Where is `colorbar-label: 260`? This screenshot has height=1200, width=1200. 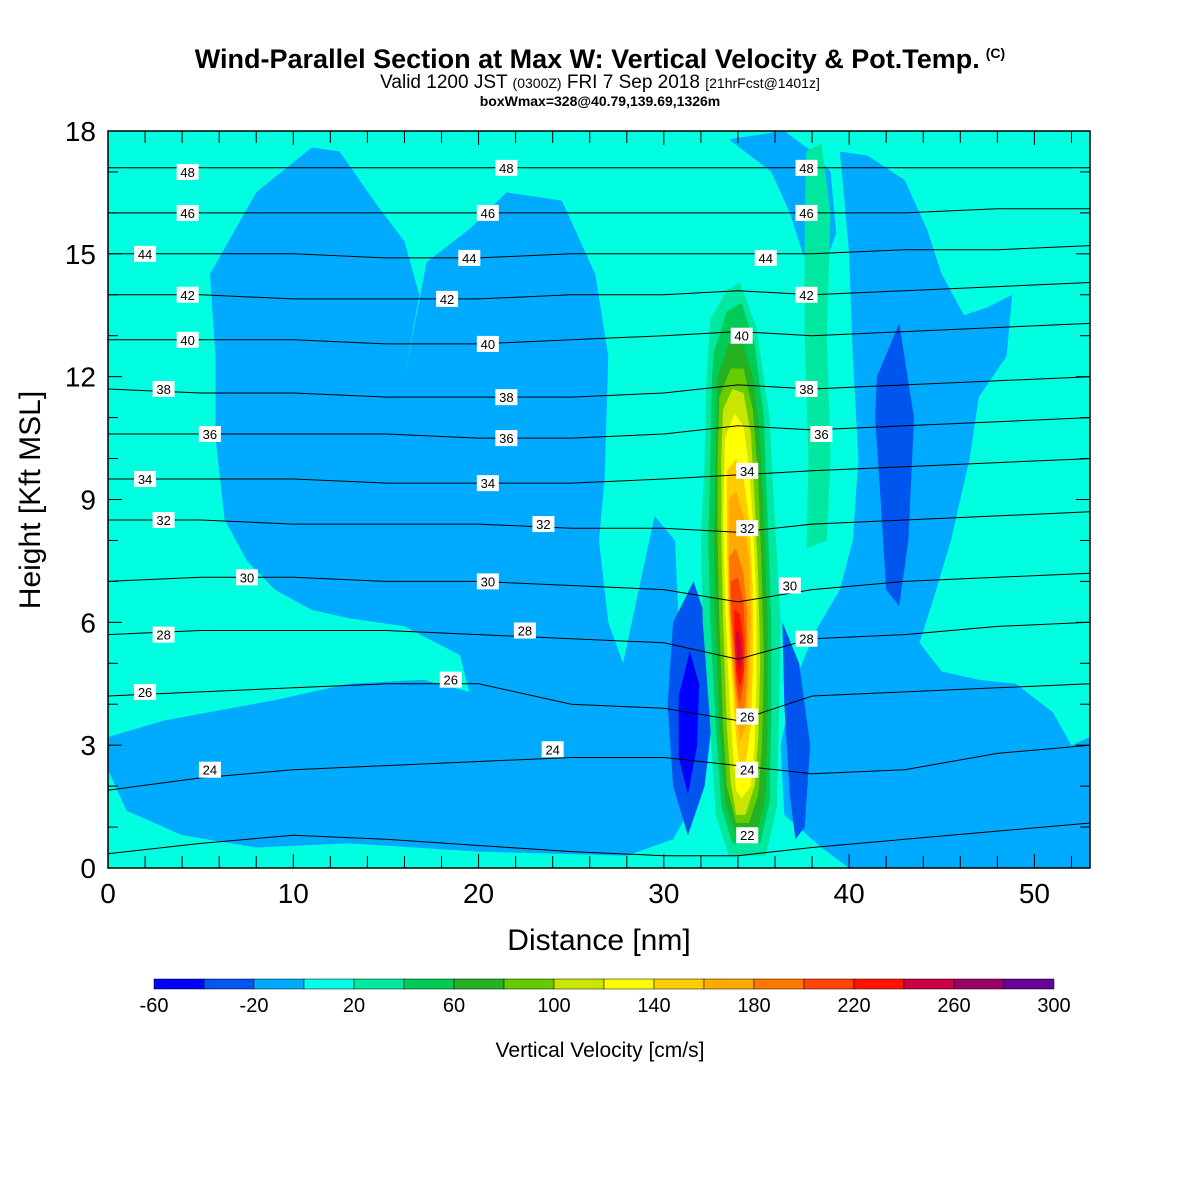 colorbar-label: 260 is located at coordinates (953, 1006).